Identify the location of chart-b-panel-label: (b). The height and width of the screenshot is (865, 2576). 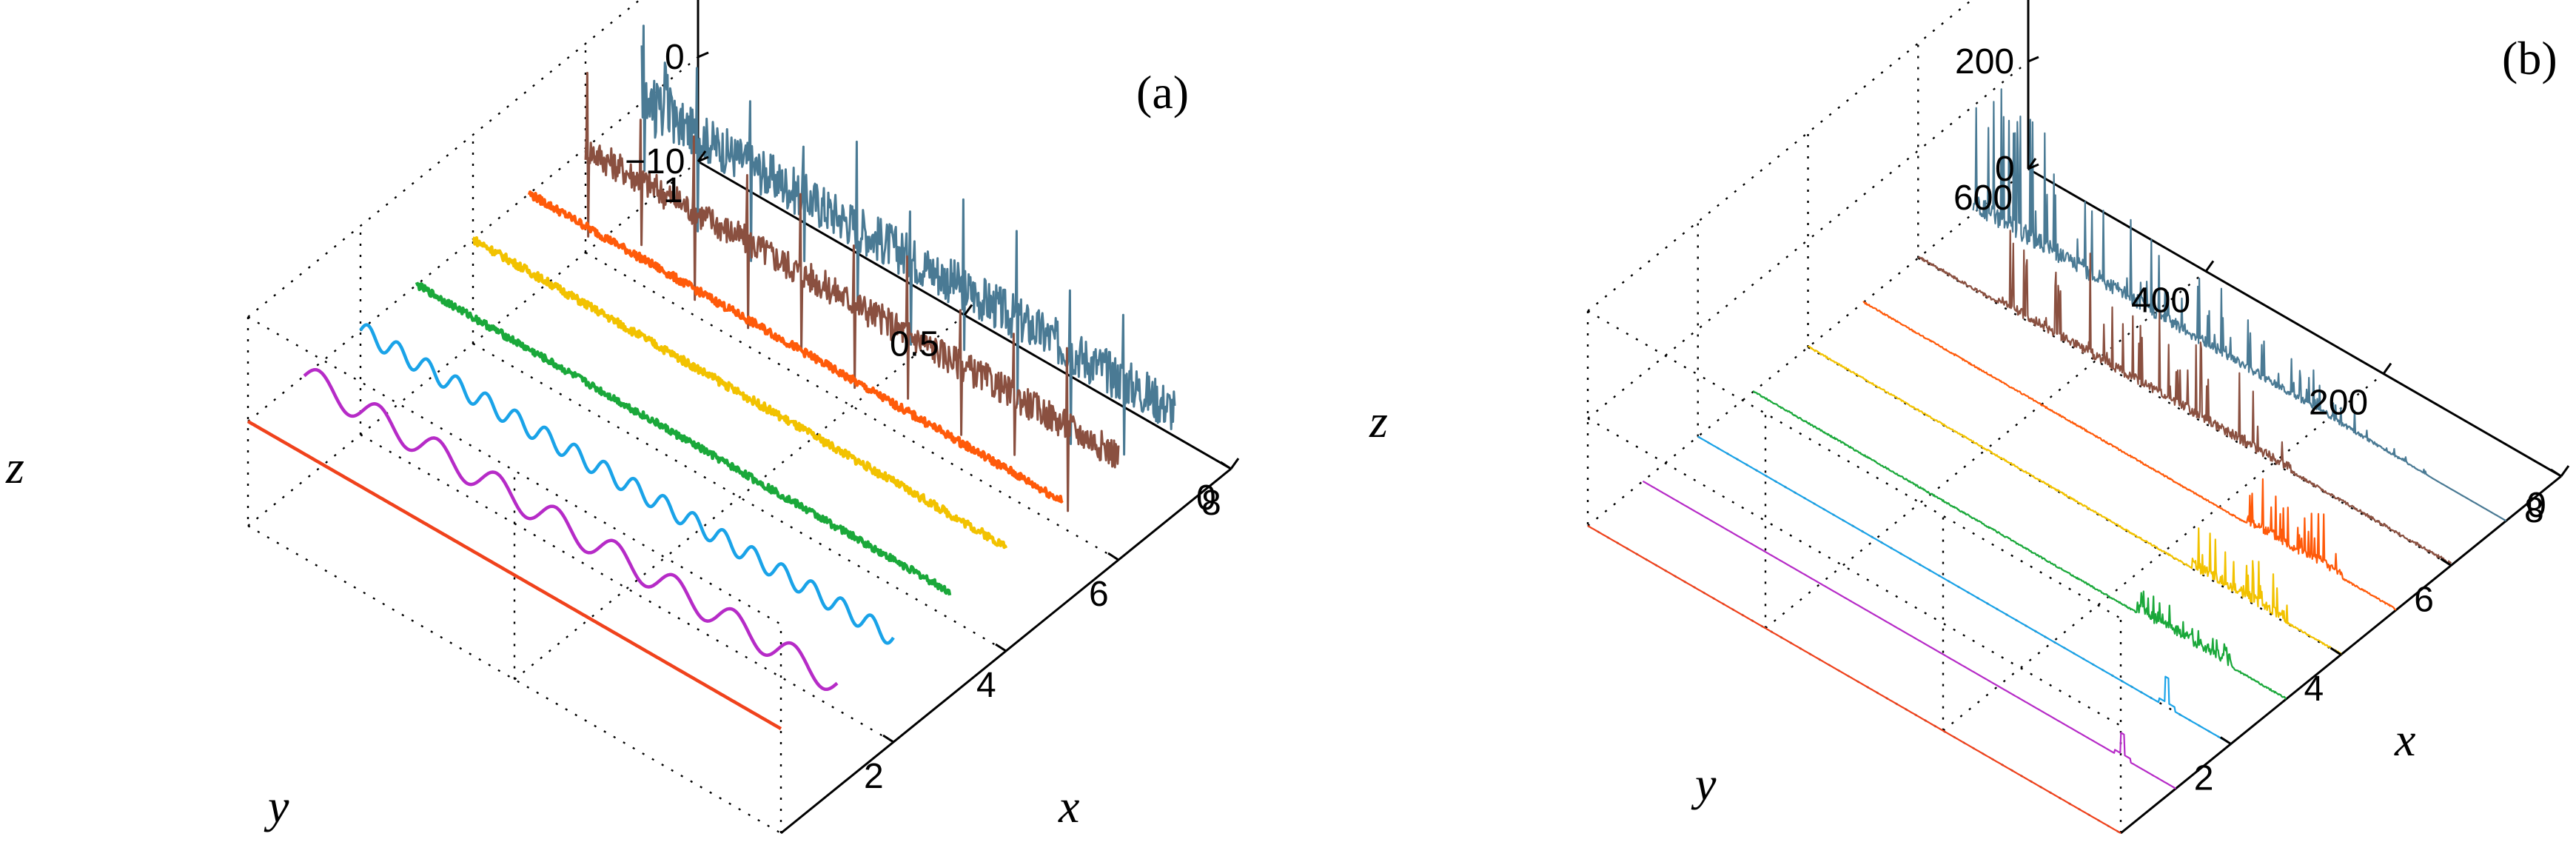
(2529, 58).